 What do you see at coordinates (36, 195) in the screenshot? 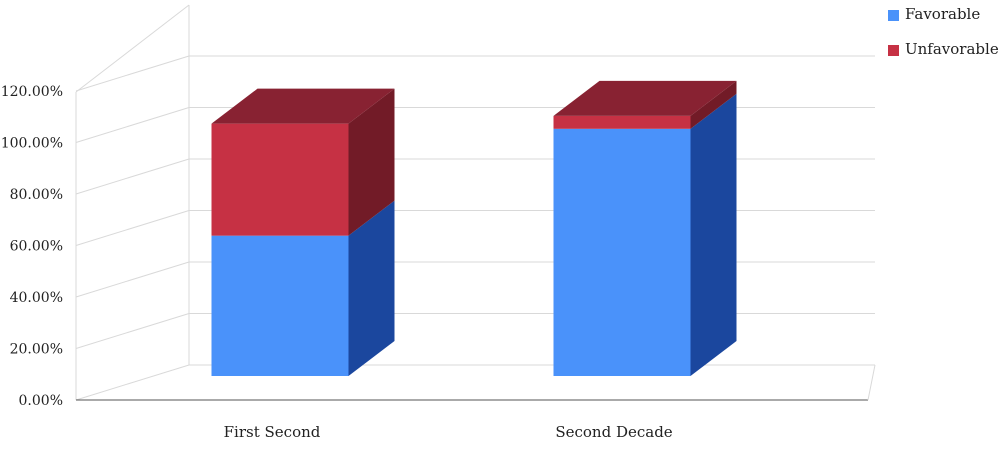
I see `y-tick-label: 80.00%` at bounding box center [36, 195].